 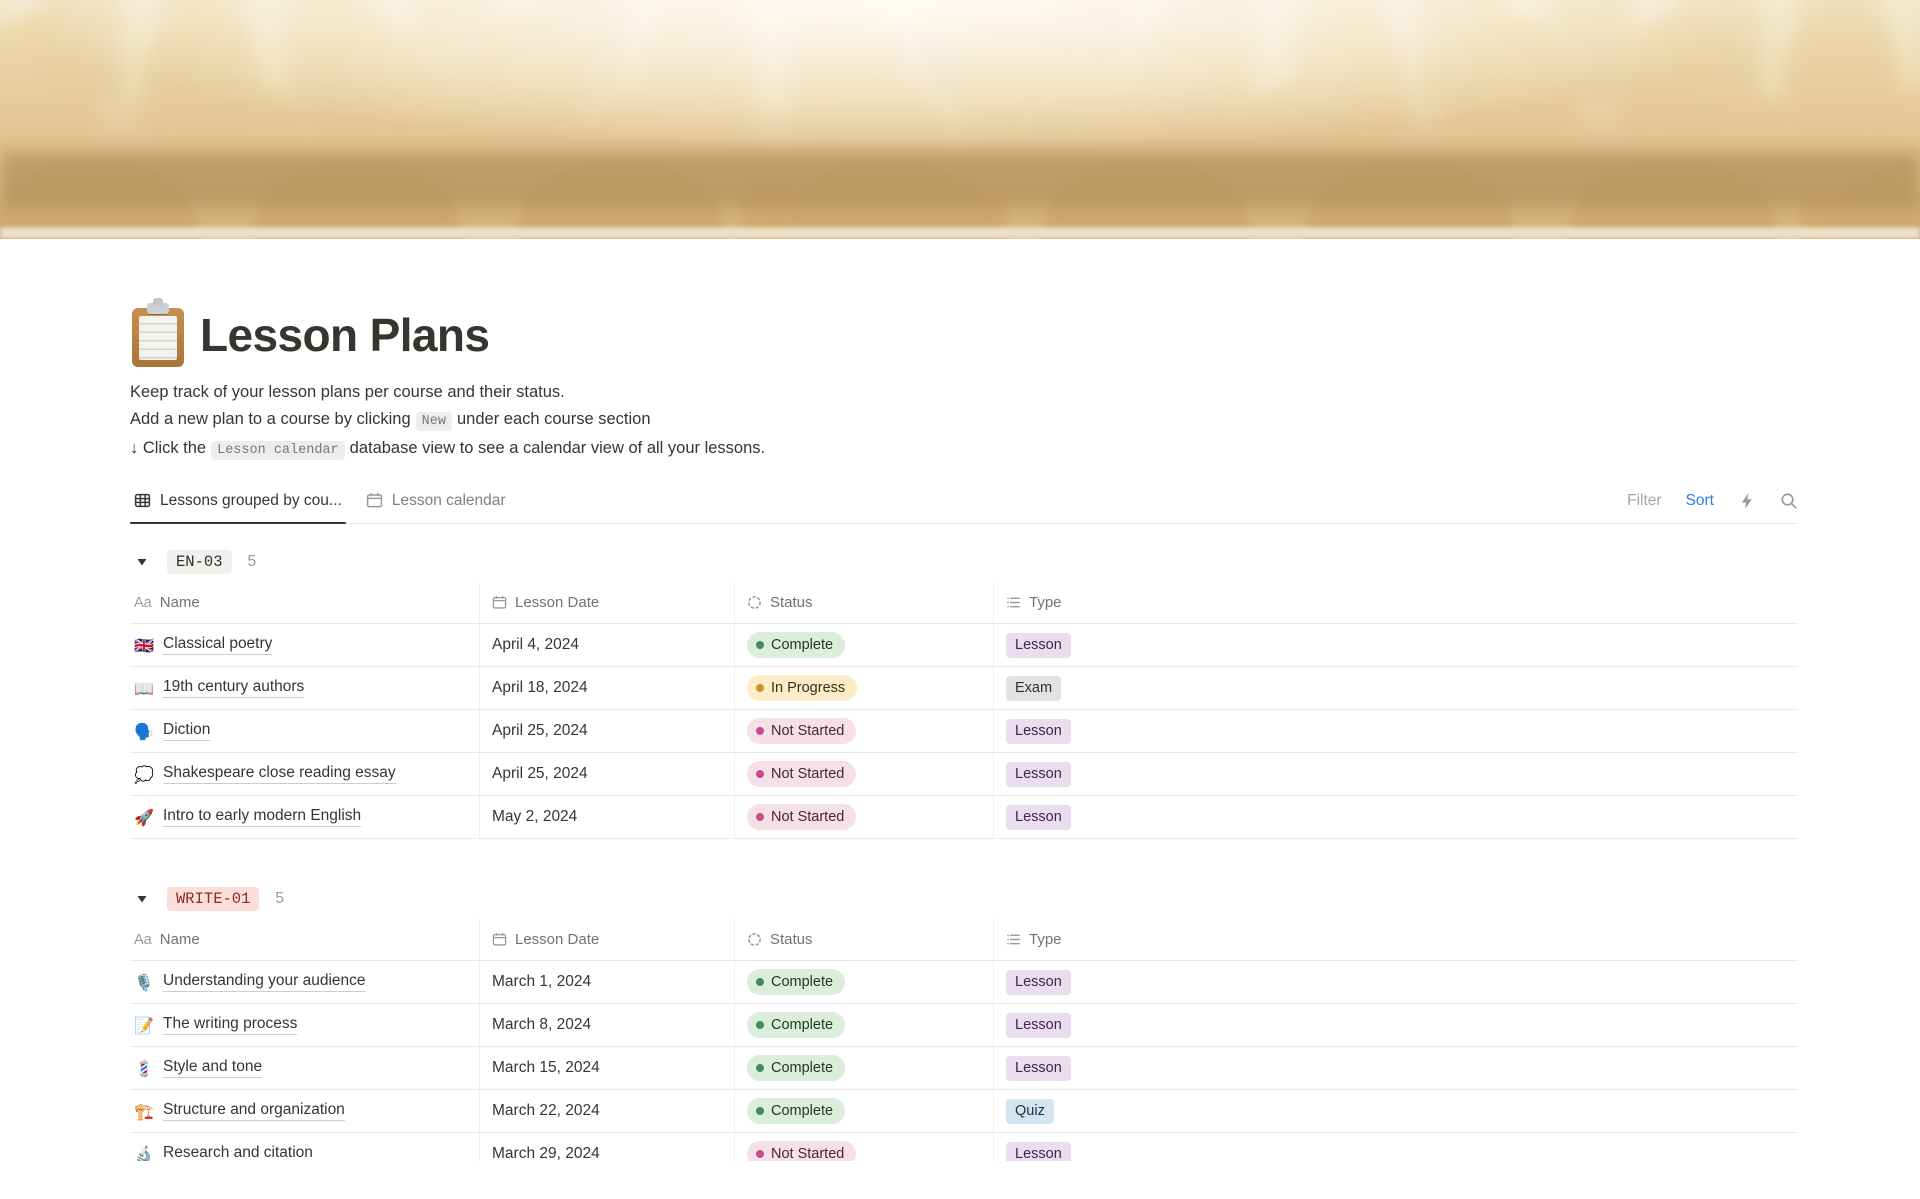 What do you see at coordinates (1699, 500) in the screenshot?
I see `sort-button: Sort` at bounding box center [1699, 500].